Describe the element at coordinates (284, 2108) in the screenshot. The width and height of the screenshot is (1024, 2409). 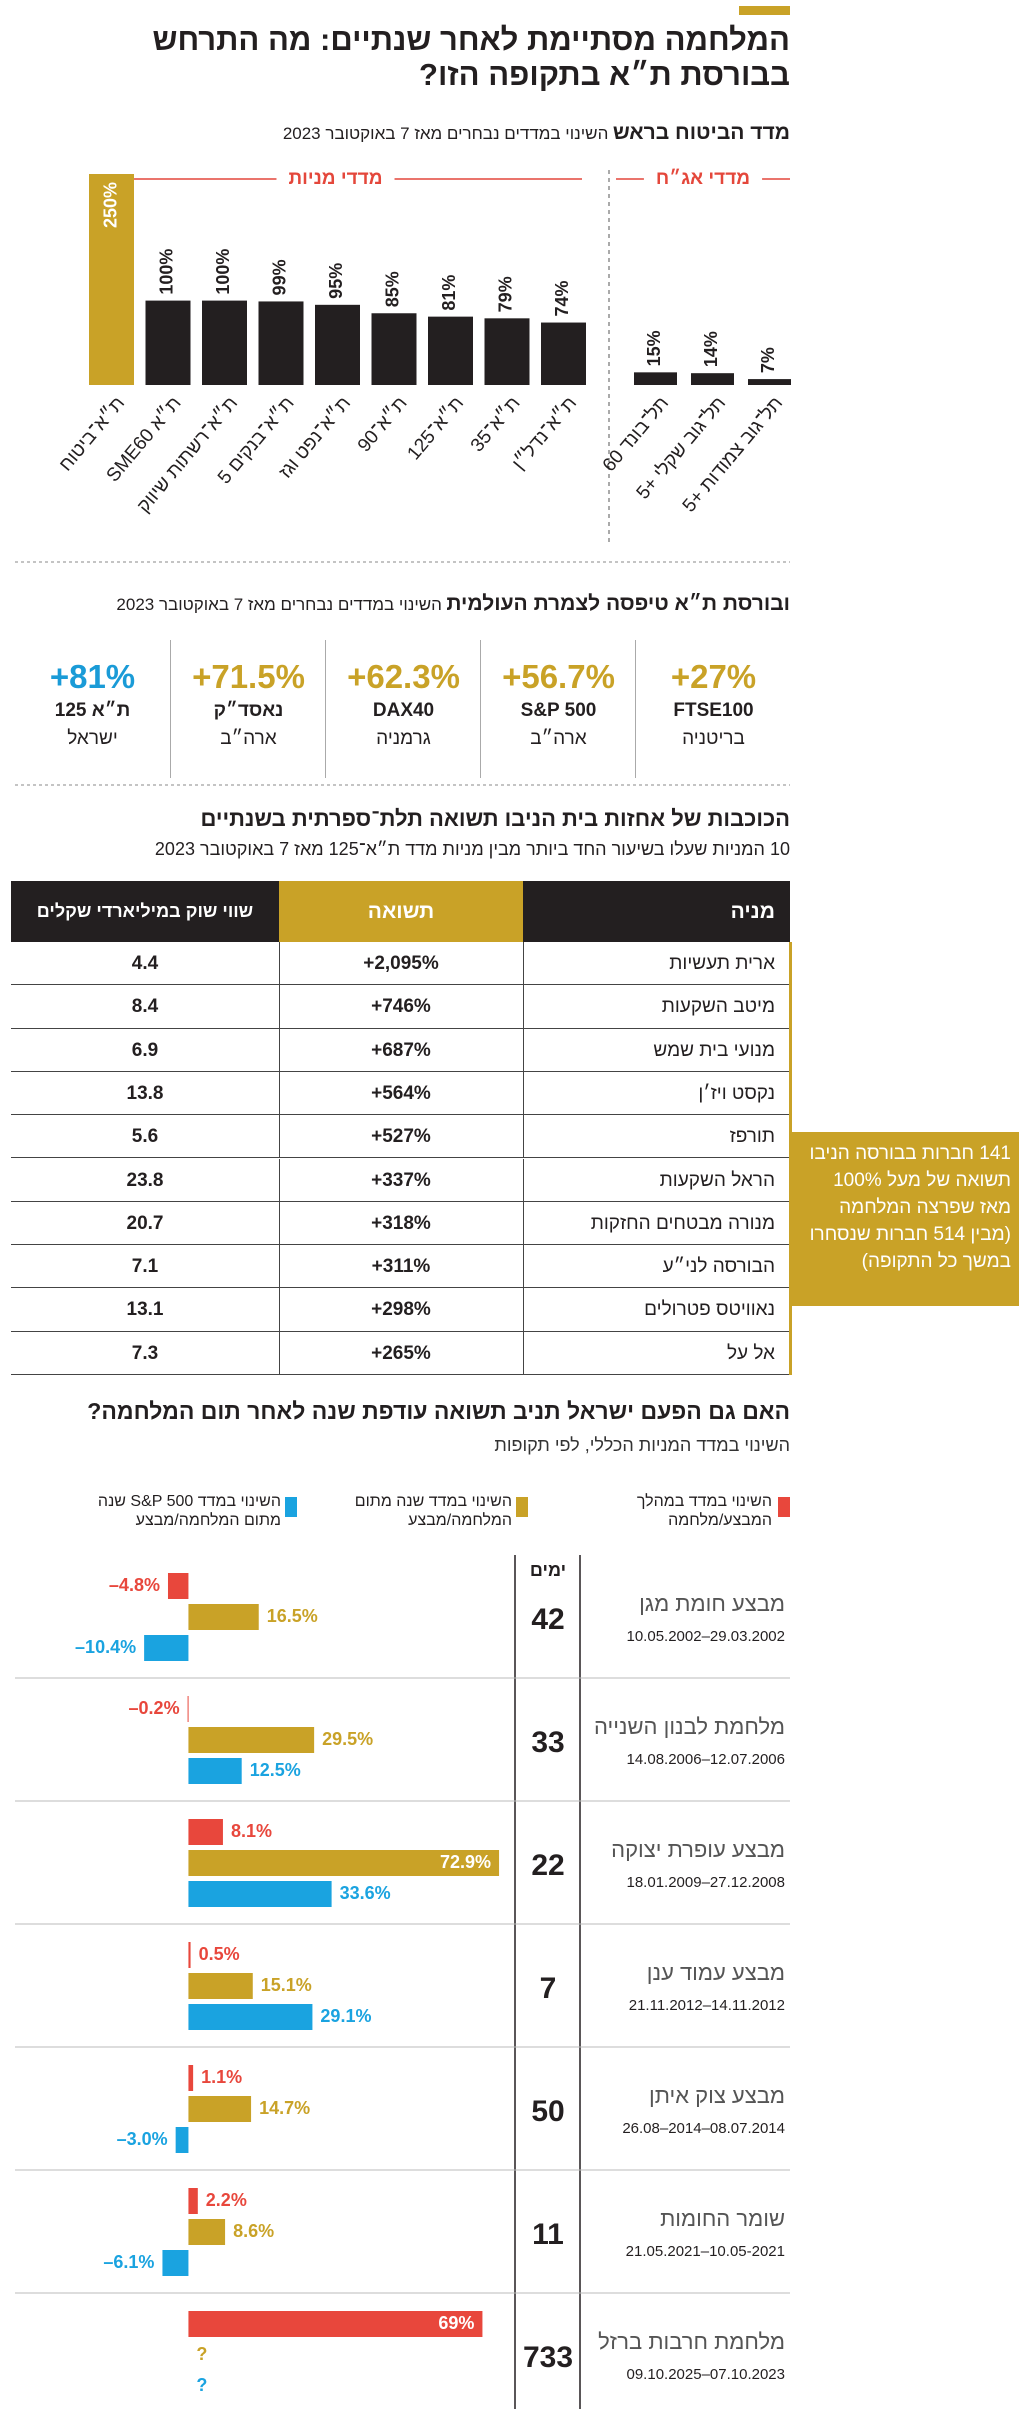
I see `value-label: 14.7%` at that location.